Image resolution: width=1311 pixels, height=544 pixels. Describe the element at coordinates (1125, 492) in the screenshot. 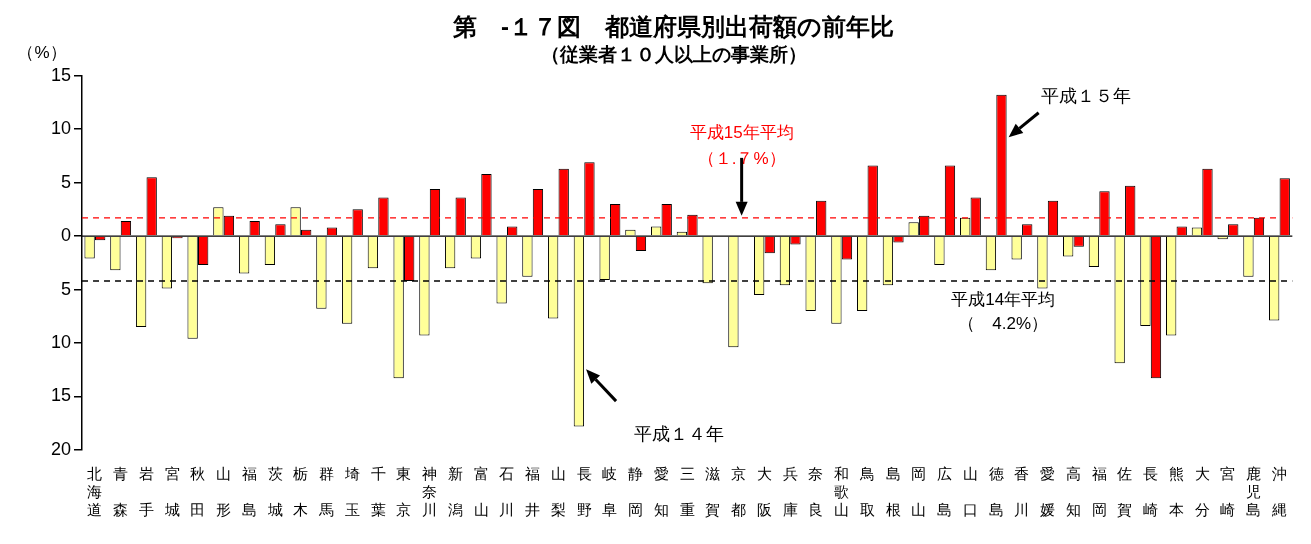

I see `category-label: 佐賀` at that location.